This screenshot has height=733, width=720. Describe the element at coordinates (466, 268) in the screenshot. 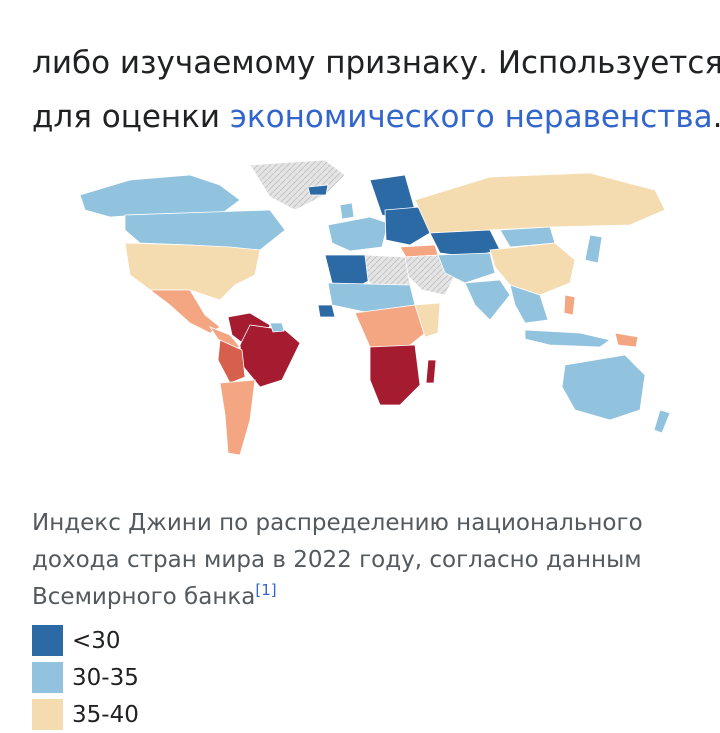

I see `region-iran-central-asia` at that location.